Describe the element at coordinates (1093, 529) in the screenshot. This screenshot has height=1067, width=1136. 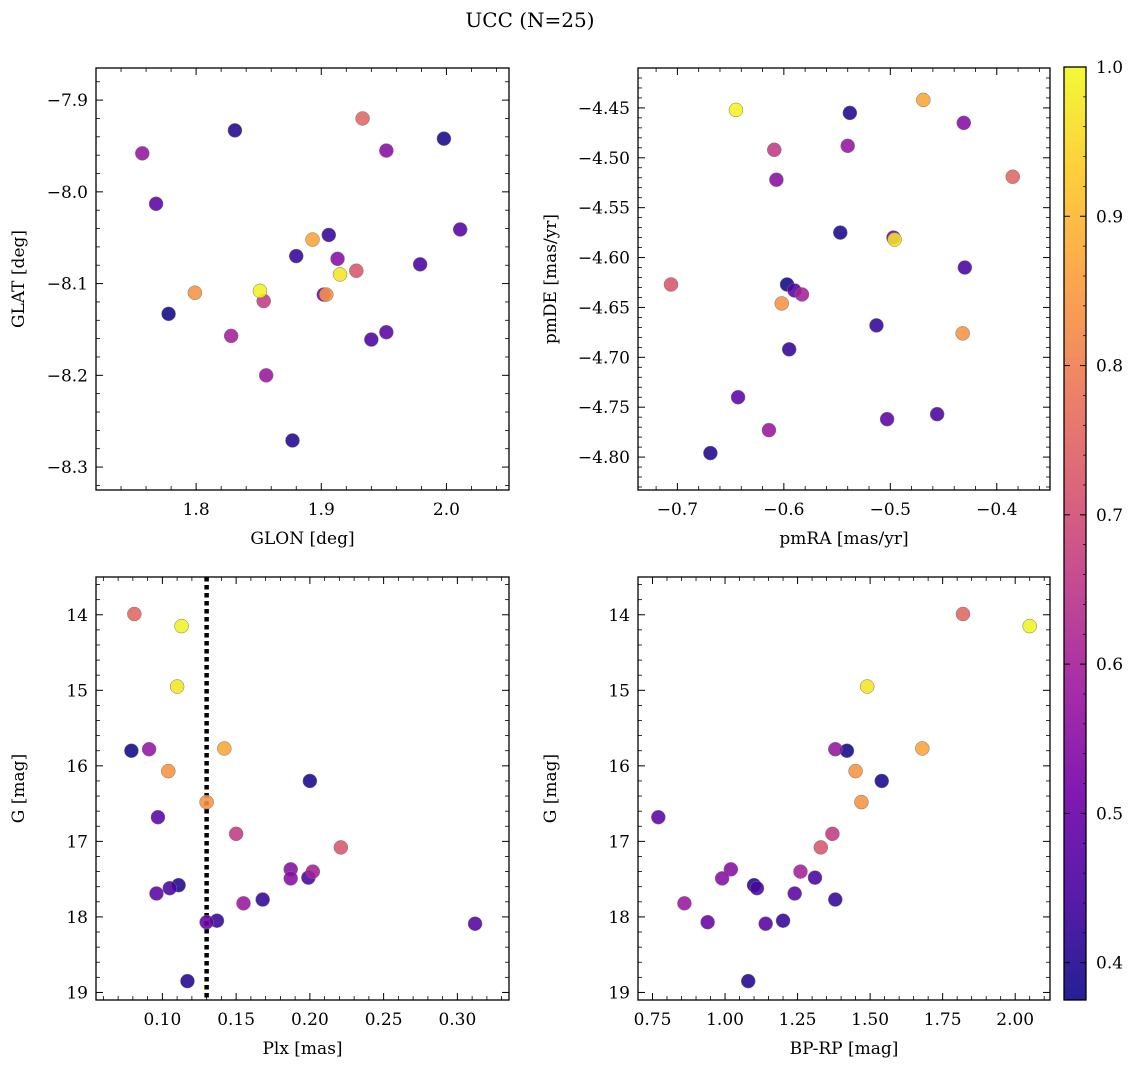
I see `colorbar: 0.4 0.5 0.6 0.7 0.8 0.9 1.0` at that location.